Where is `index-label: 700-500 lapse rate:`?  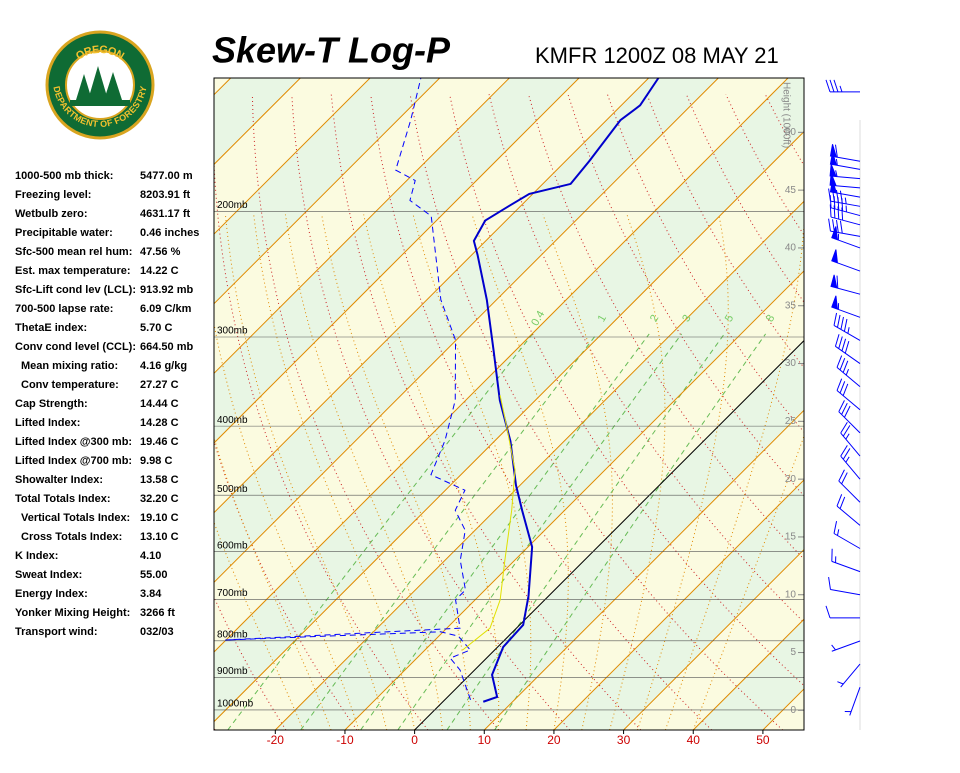 index-label: 700-500 lapse rate: is located at coordinates (64, 309).